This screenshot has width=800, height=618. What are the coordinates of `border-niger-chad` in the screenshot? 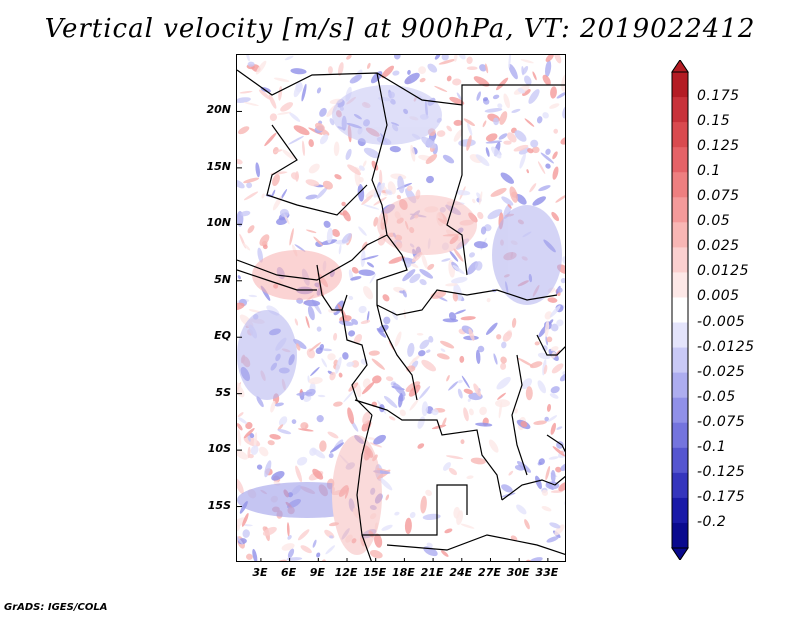 It's located at (387, 164).